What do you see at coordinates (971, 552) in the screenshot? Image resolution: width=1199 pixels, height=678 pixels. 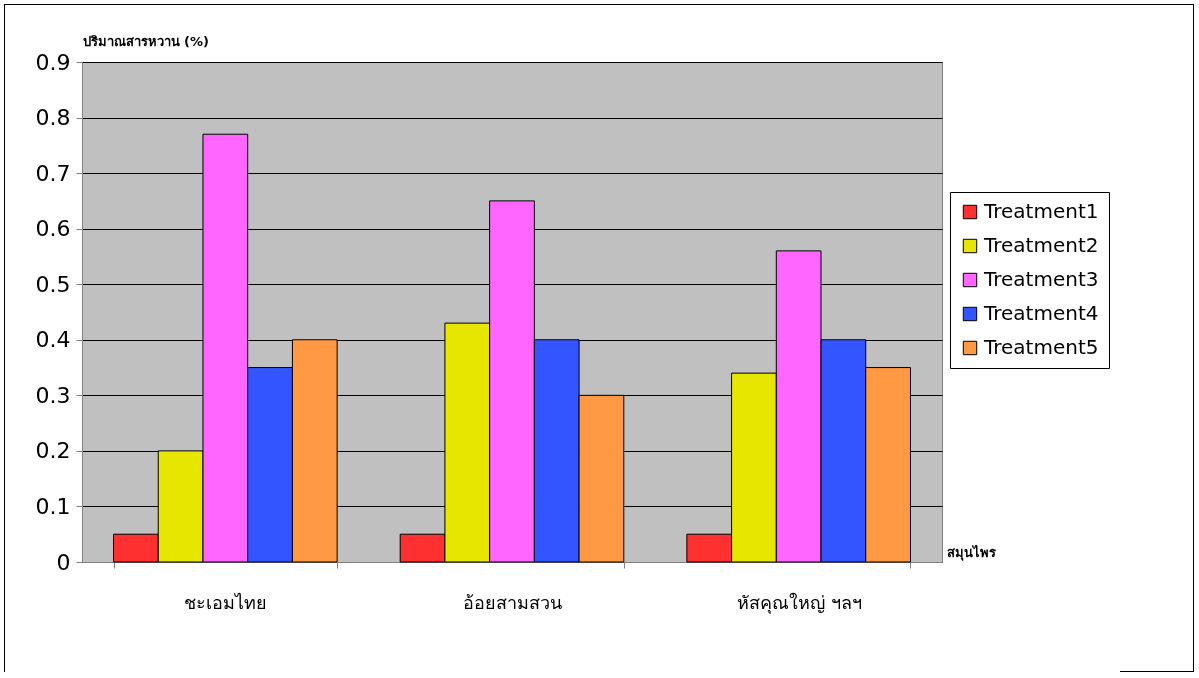 I see `x-axis-title: สมุนไพร` at bounding box center [971, 552].